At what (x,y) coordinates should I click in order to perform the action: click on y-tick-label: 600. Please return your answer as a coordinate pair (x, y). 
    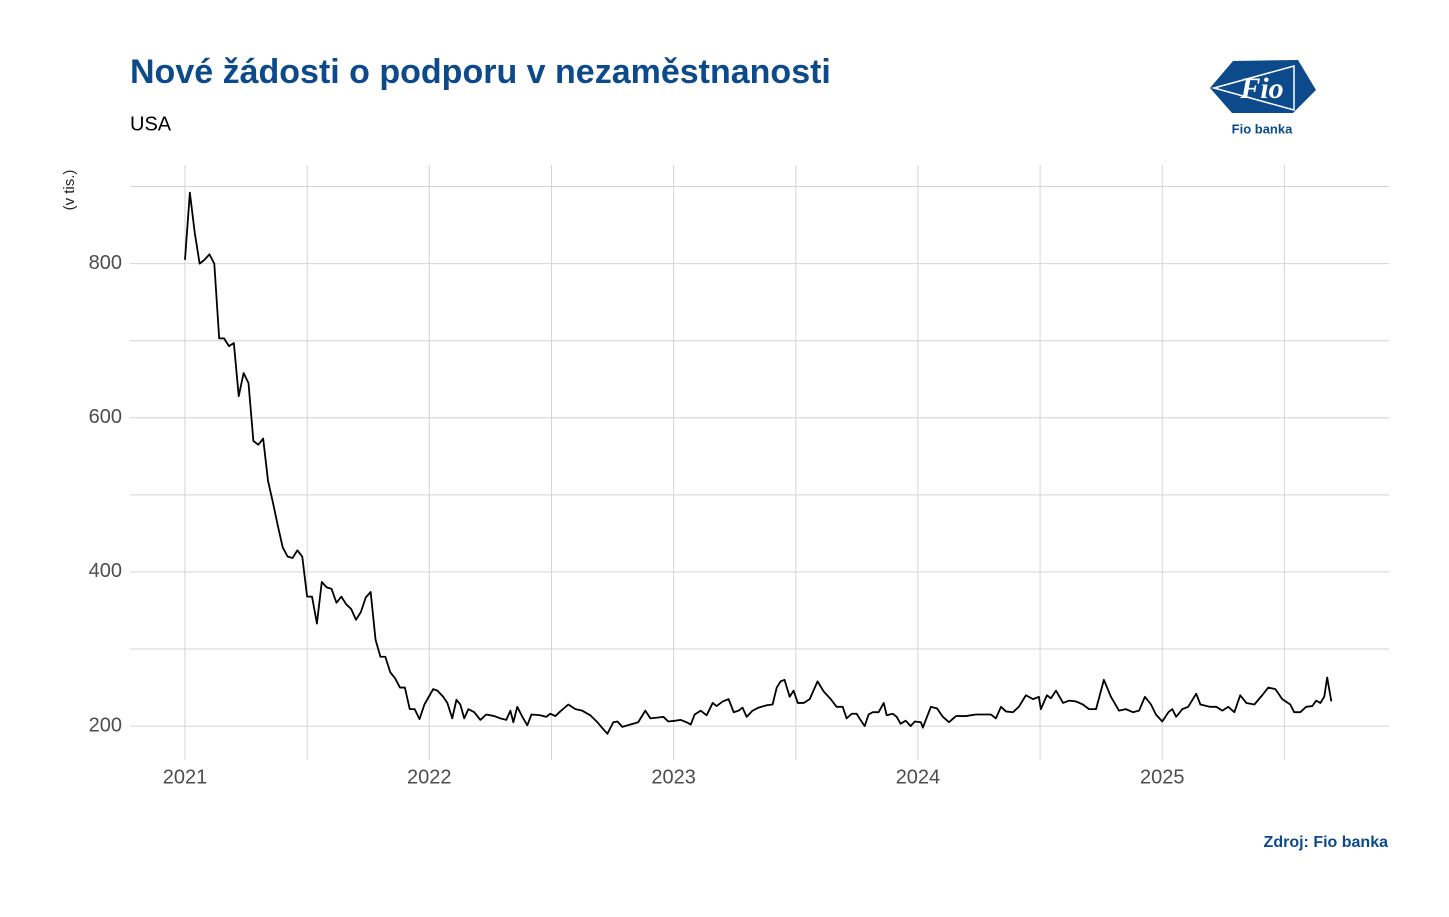
    Looking at the image, I should click on (105, 417).